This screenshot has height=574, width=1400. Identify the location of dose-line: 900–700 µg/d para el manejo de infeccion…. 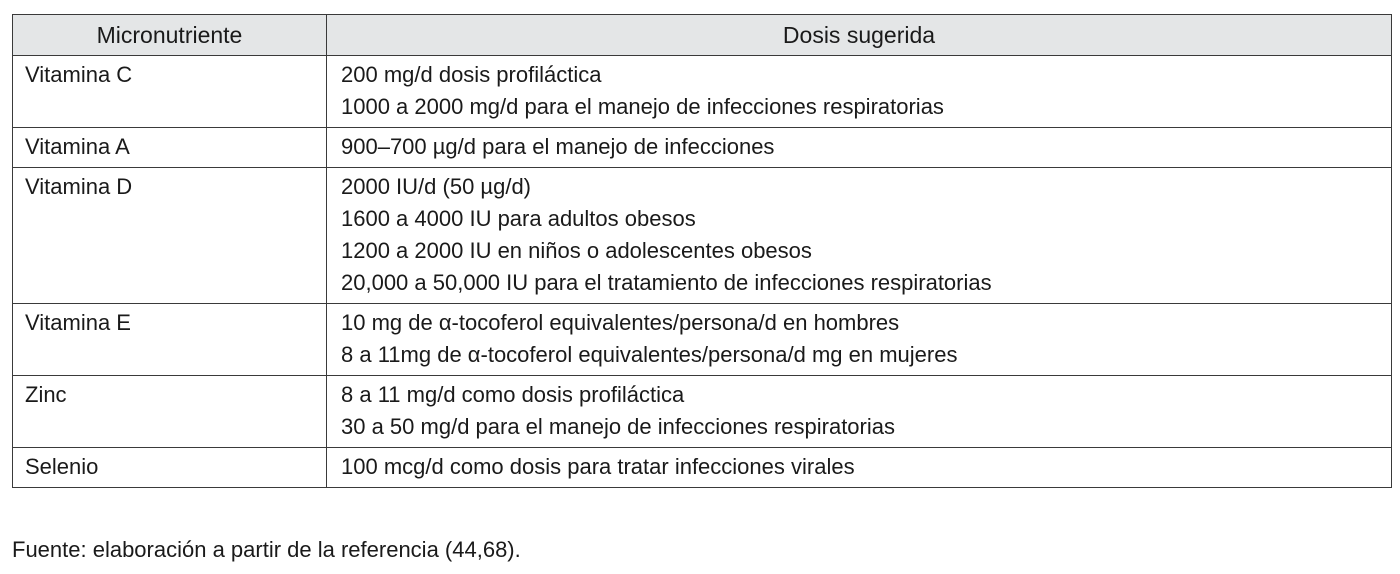
(558, 146).